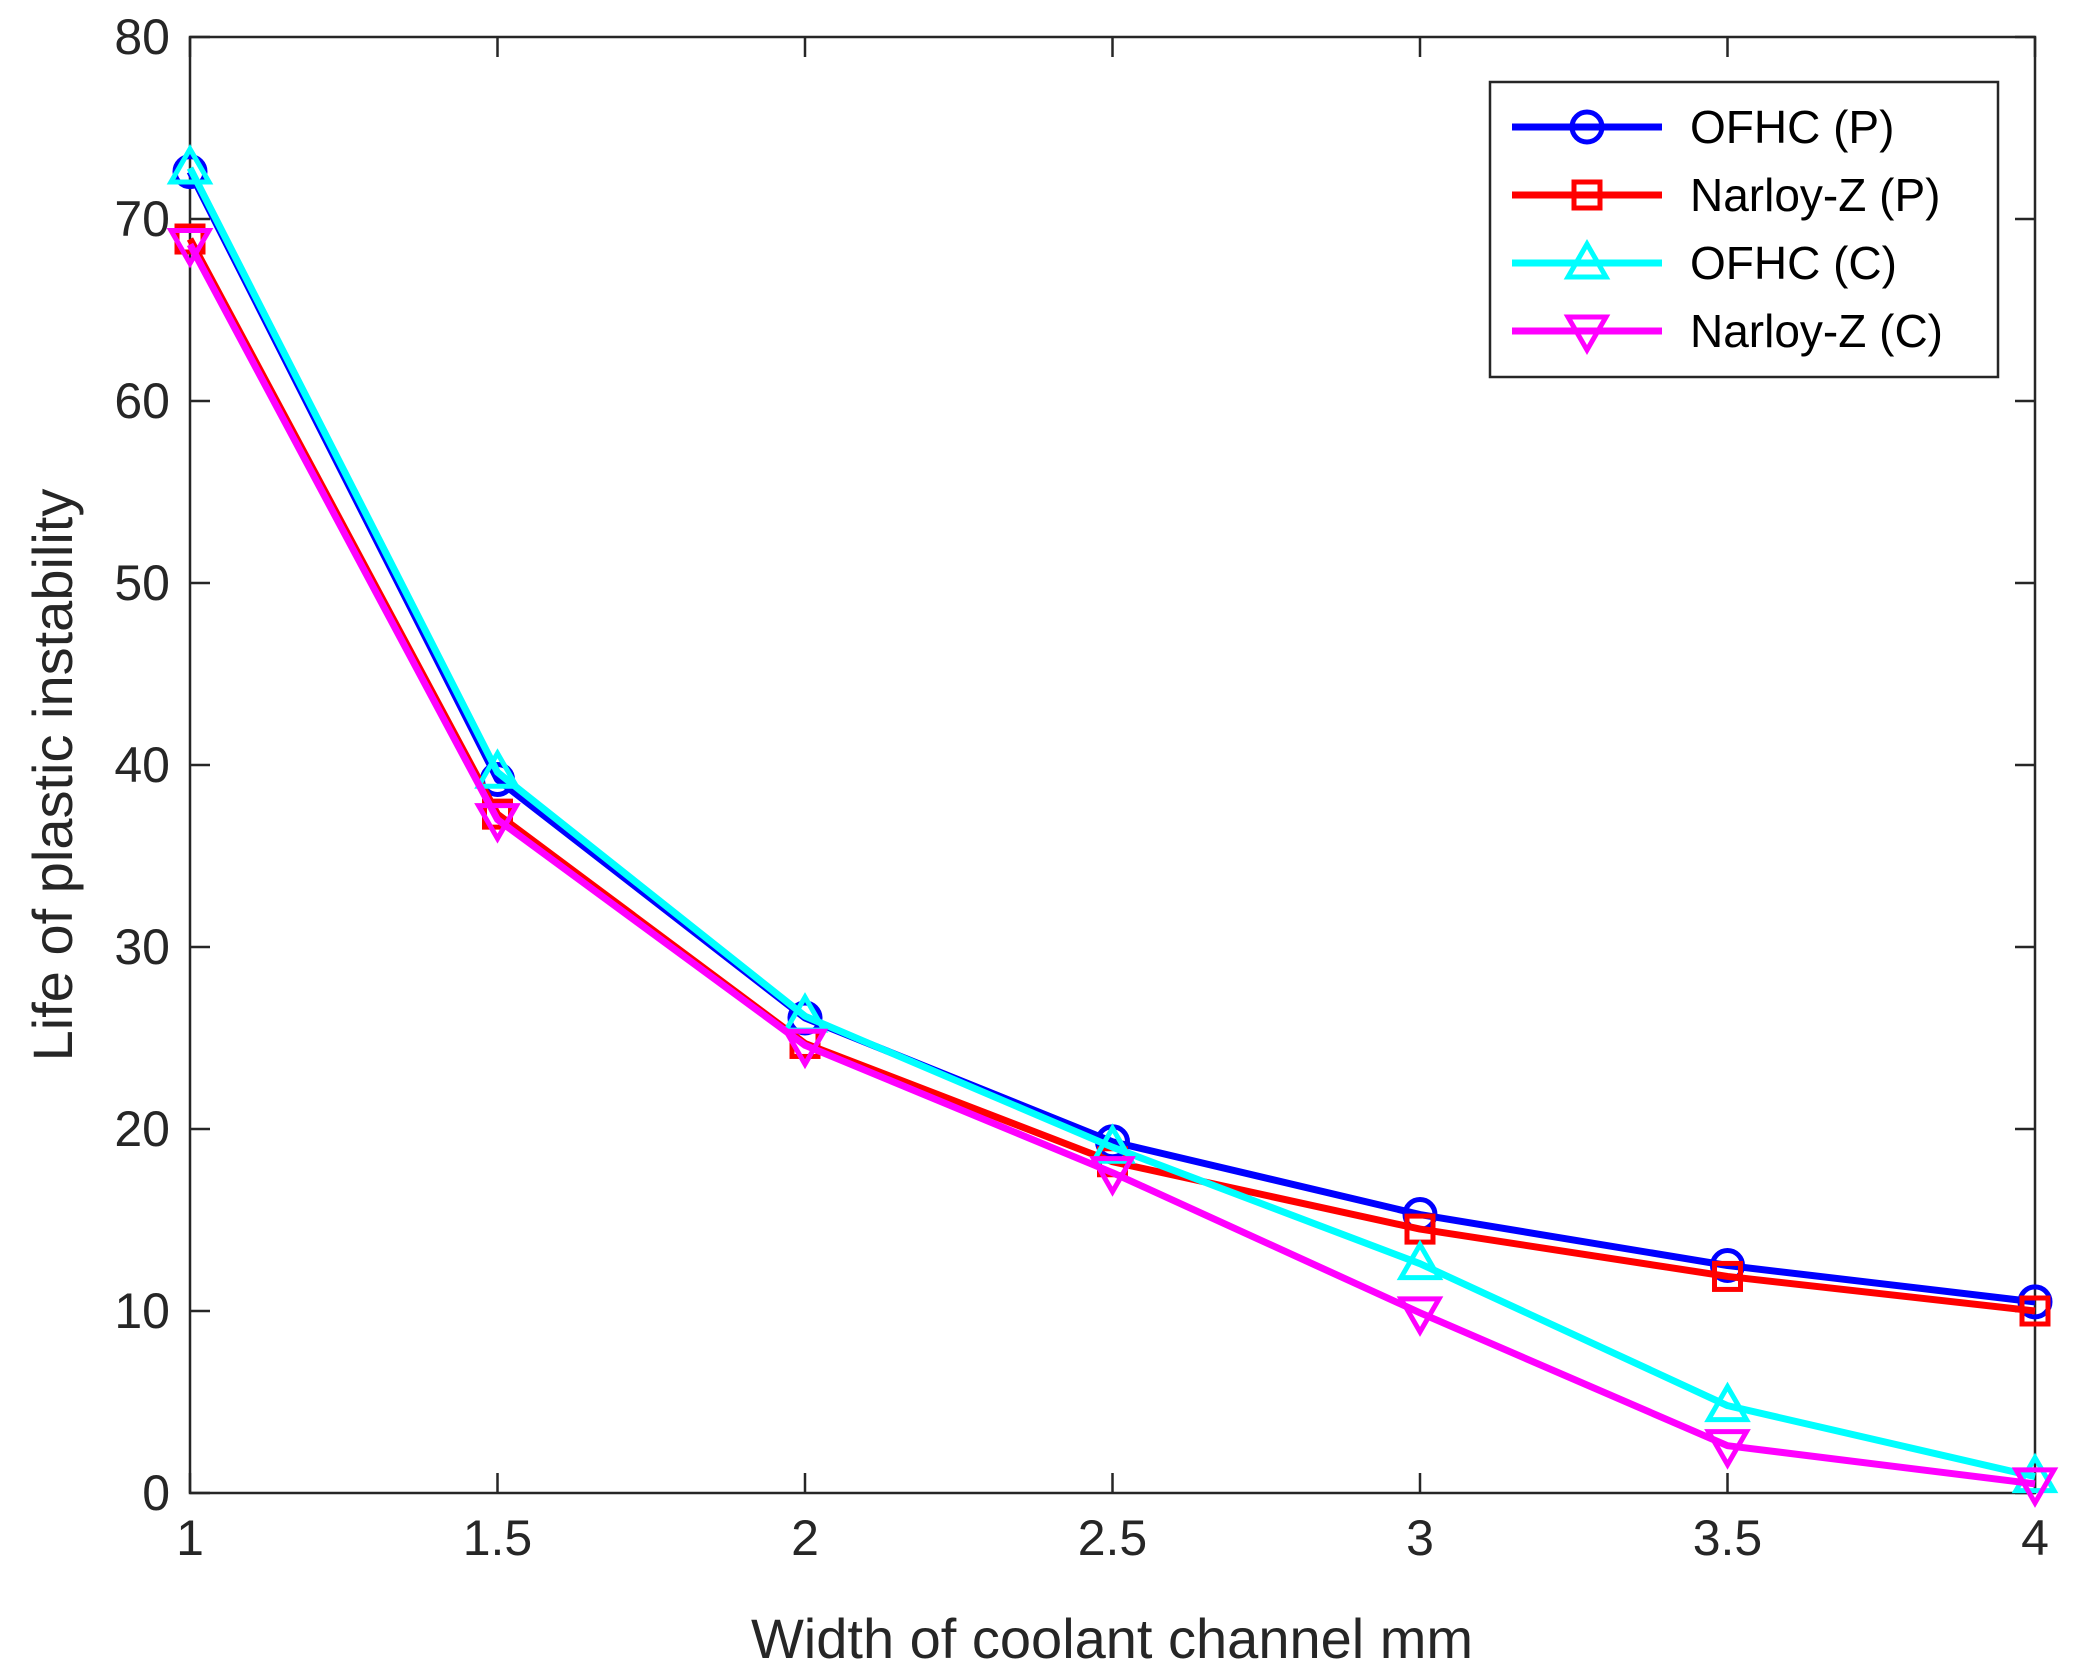 Image resolution: width=2073 pixels, height=1670 pixels. I want to click on legend-item: Narloy-Z (C), so click(1727, 331).